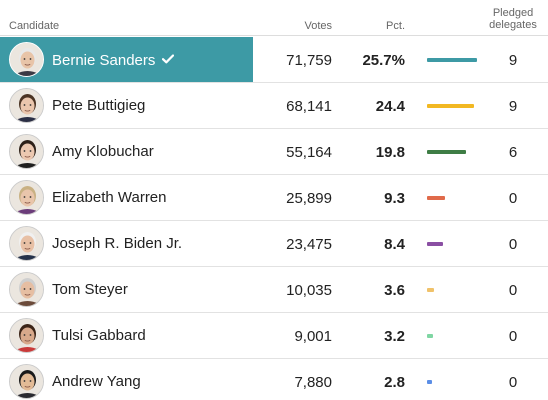 Image resolution: width=548 pixels, height=400 pixels. I want to click on candidate-name: Tom Steyer, so click(90, 289).